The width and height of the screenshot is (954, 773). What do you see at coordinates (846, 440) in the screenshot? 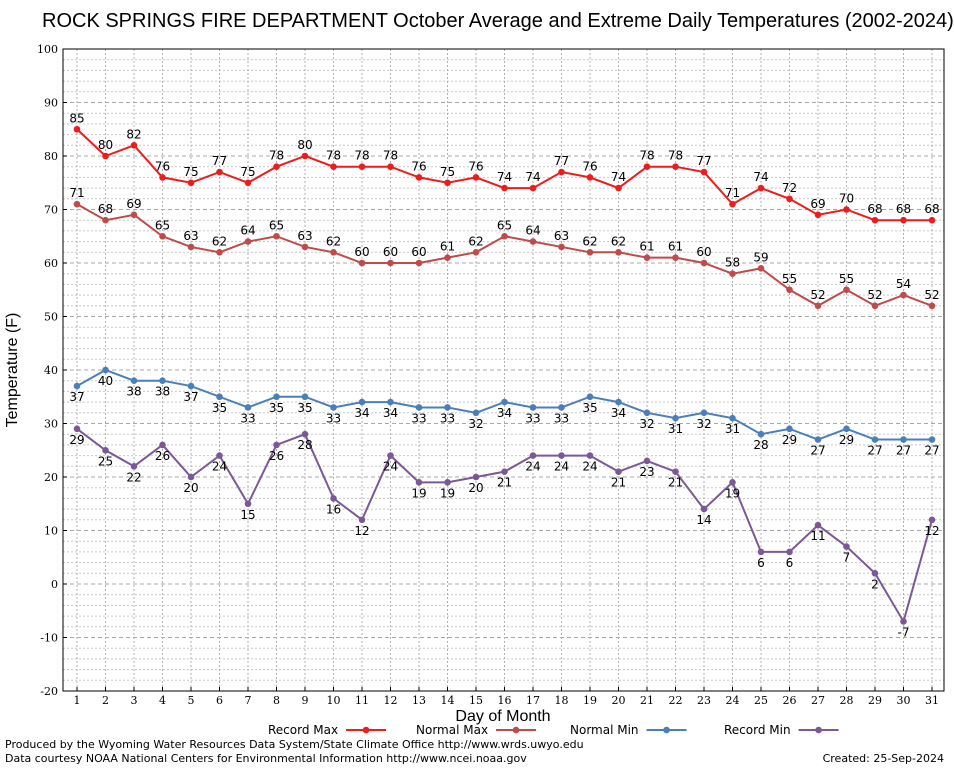
I see `data-label: 29` at bounding box center [846, 440].